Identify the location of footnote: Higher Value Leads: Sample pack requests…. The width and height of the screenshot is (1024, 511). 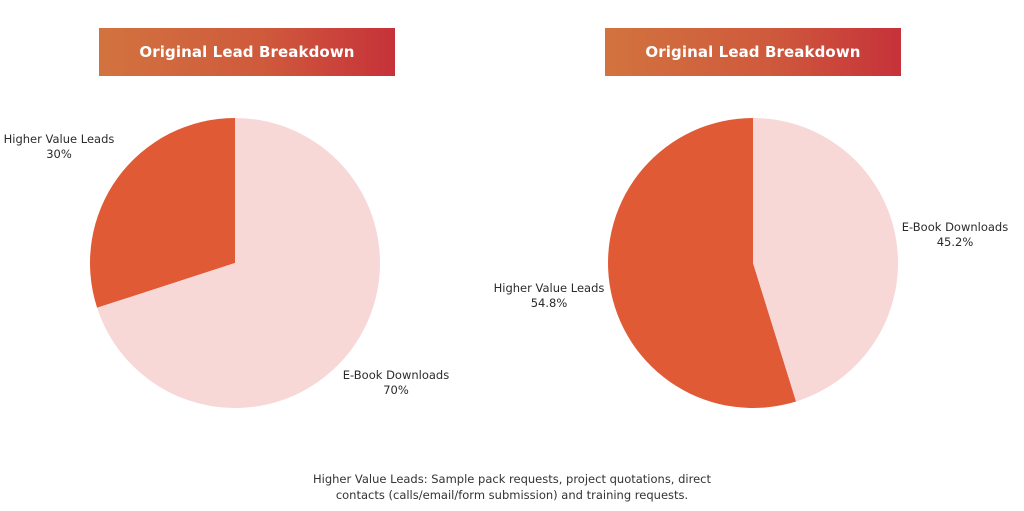
(512, 487).